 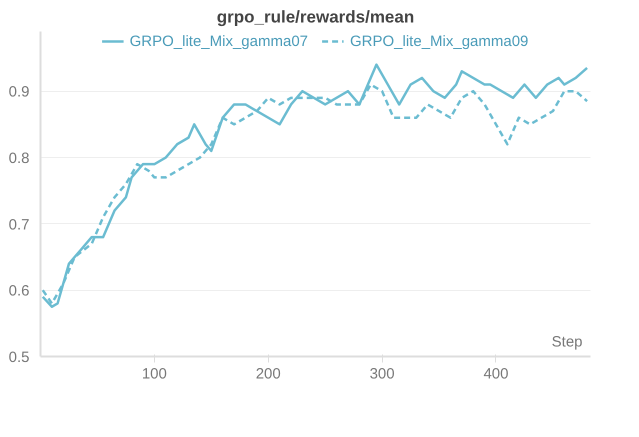 What do you see at coordinates (19, 92) in the screenshot?
I see `y-tick-label: 0.9` at bounding box center [19, 92].